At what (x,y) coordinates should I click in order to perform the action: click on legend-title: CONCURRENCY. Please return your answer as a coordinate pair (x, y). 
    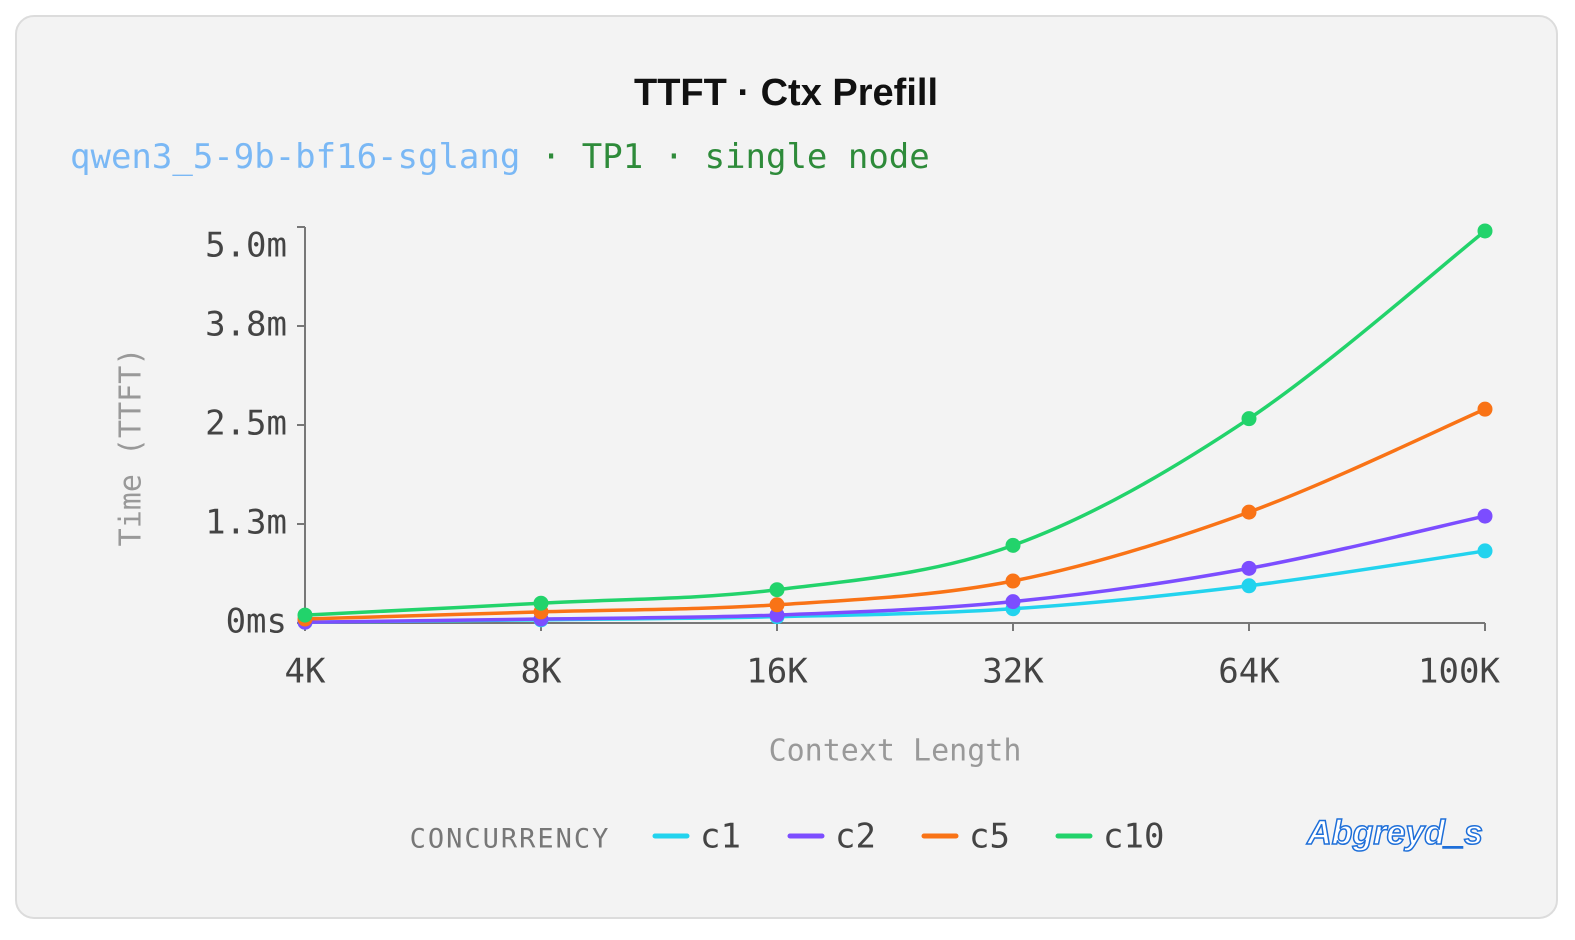
    Looking at the image, I should click on (510, 839).